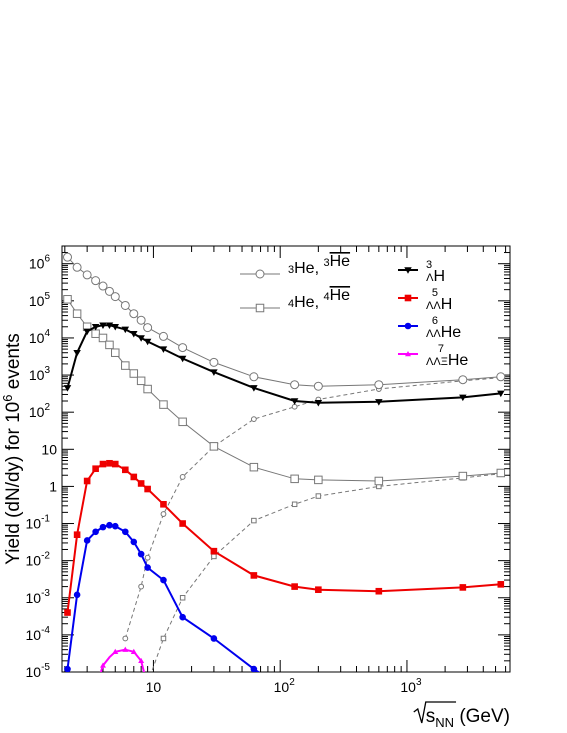 The image size is (567, 733). I want to click on legend-label-text: He, so click(458, 360).